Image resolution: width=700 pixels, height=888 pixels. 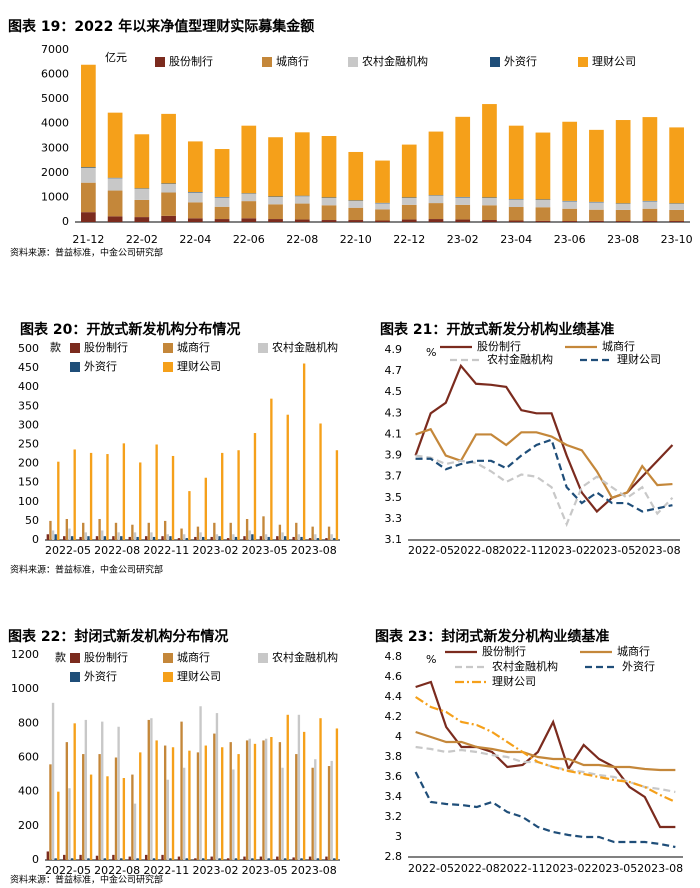 I want to click on y-tick-label: 3.7, so click(x=394, y=476).